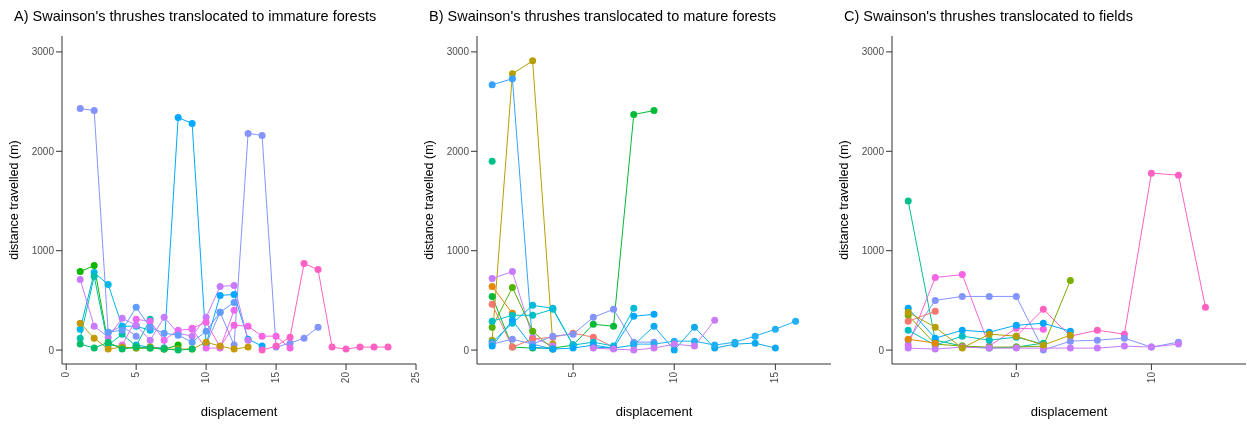  Describe the element at coordinates (988, 17) in the screenshot. I see `chart-title: C) Swainson's thrushes translocated to fields` at that location.